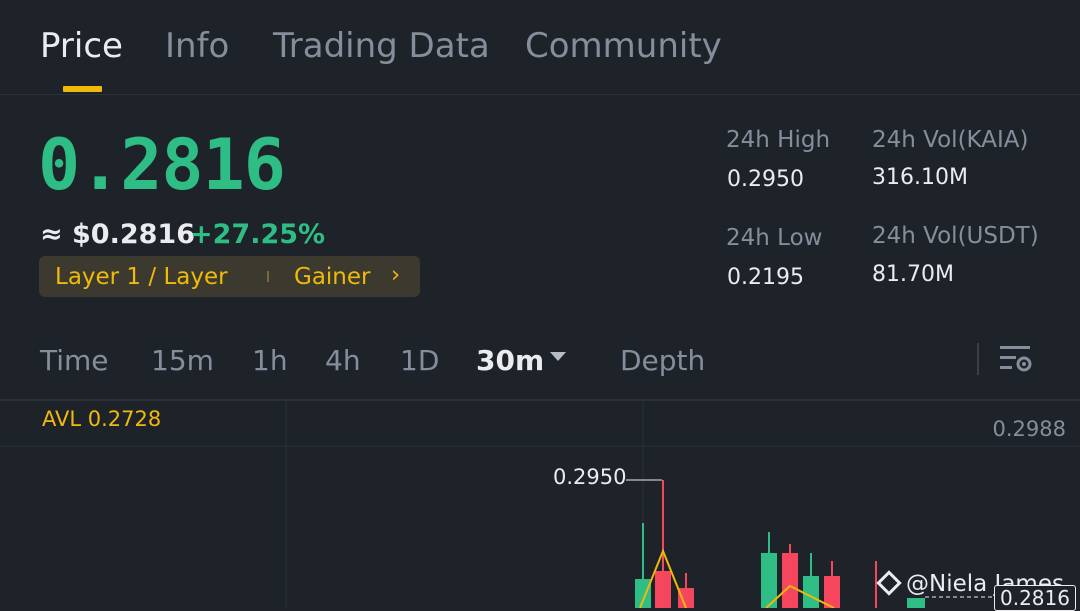 The height and width of the screenshot is (611, 1080). What do you see at coordinates (913, 274) in the screenshot?
I see `vol-quote-value: 81.70M` at bounding box center [913, 274].